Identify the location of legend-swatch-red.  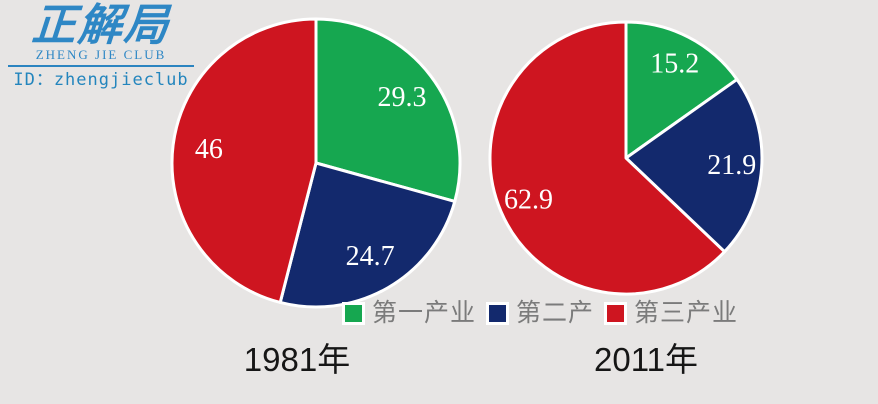
(616, 313).